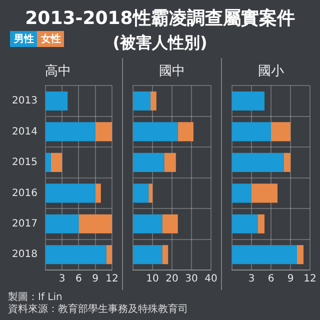 This screenshot has width=320, height=320. I want to click on x-tick-label: 30, so click(191, 279).